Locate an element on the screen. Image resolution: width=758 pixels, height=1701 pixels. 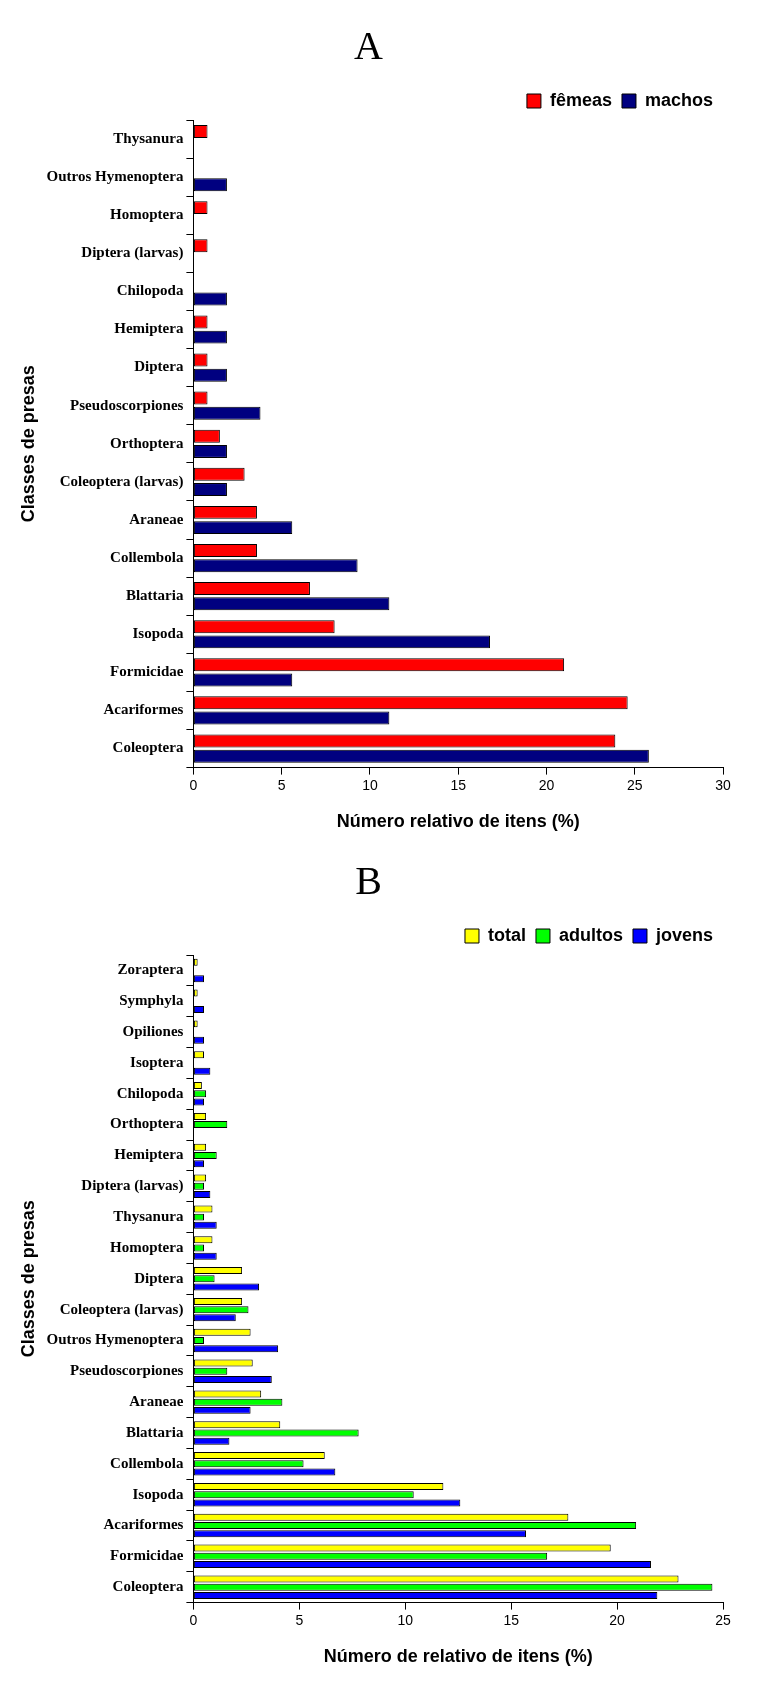
y-tick-label: Symphyla is located at coordinates (151, 1000).